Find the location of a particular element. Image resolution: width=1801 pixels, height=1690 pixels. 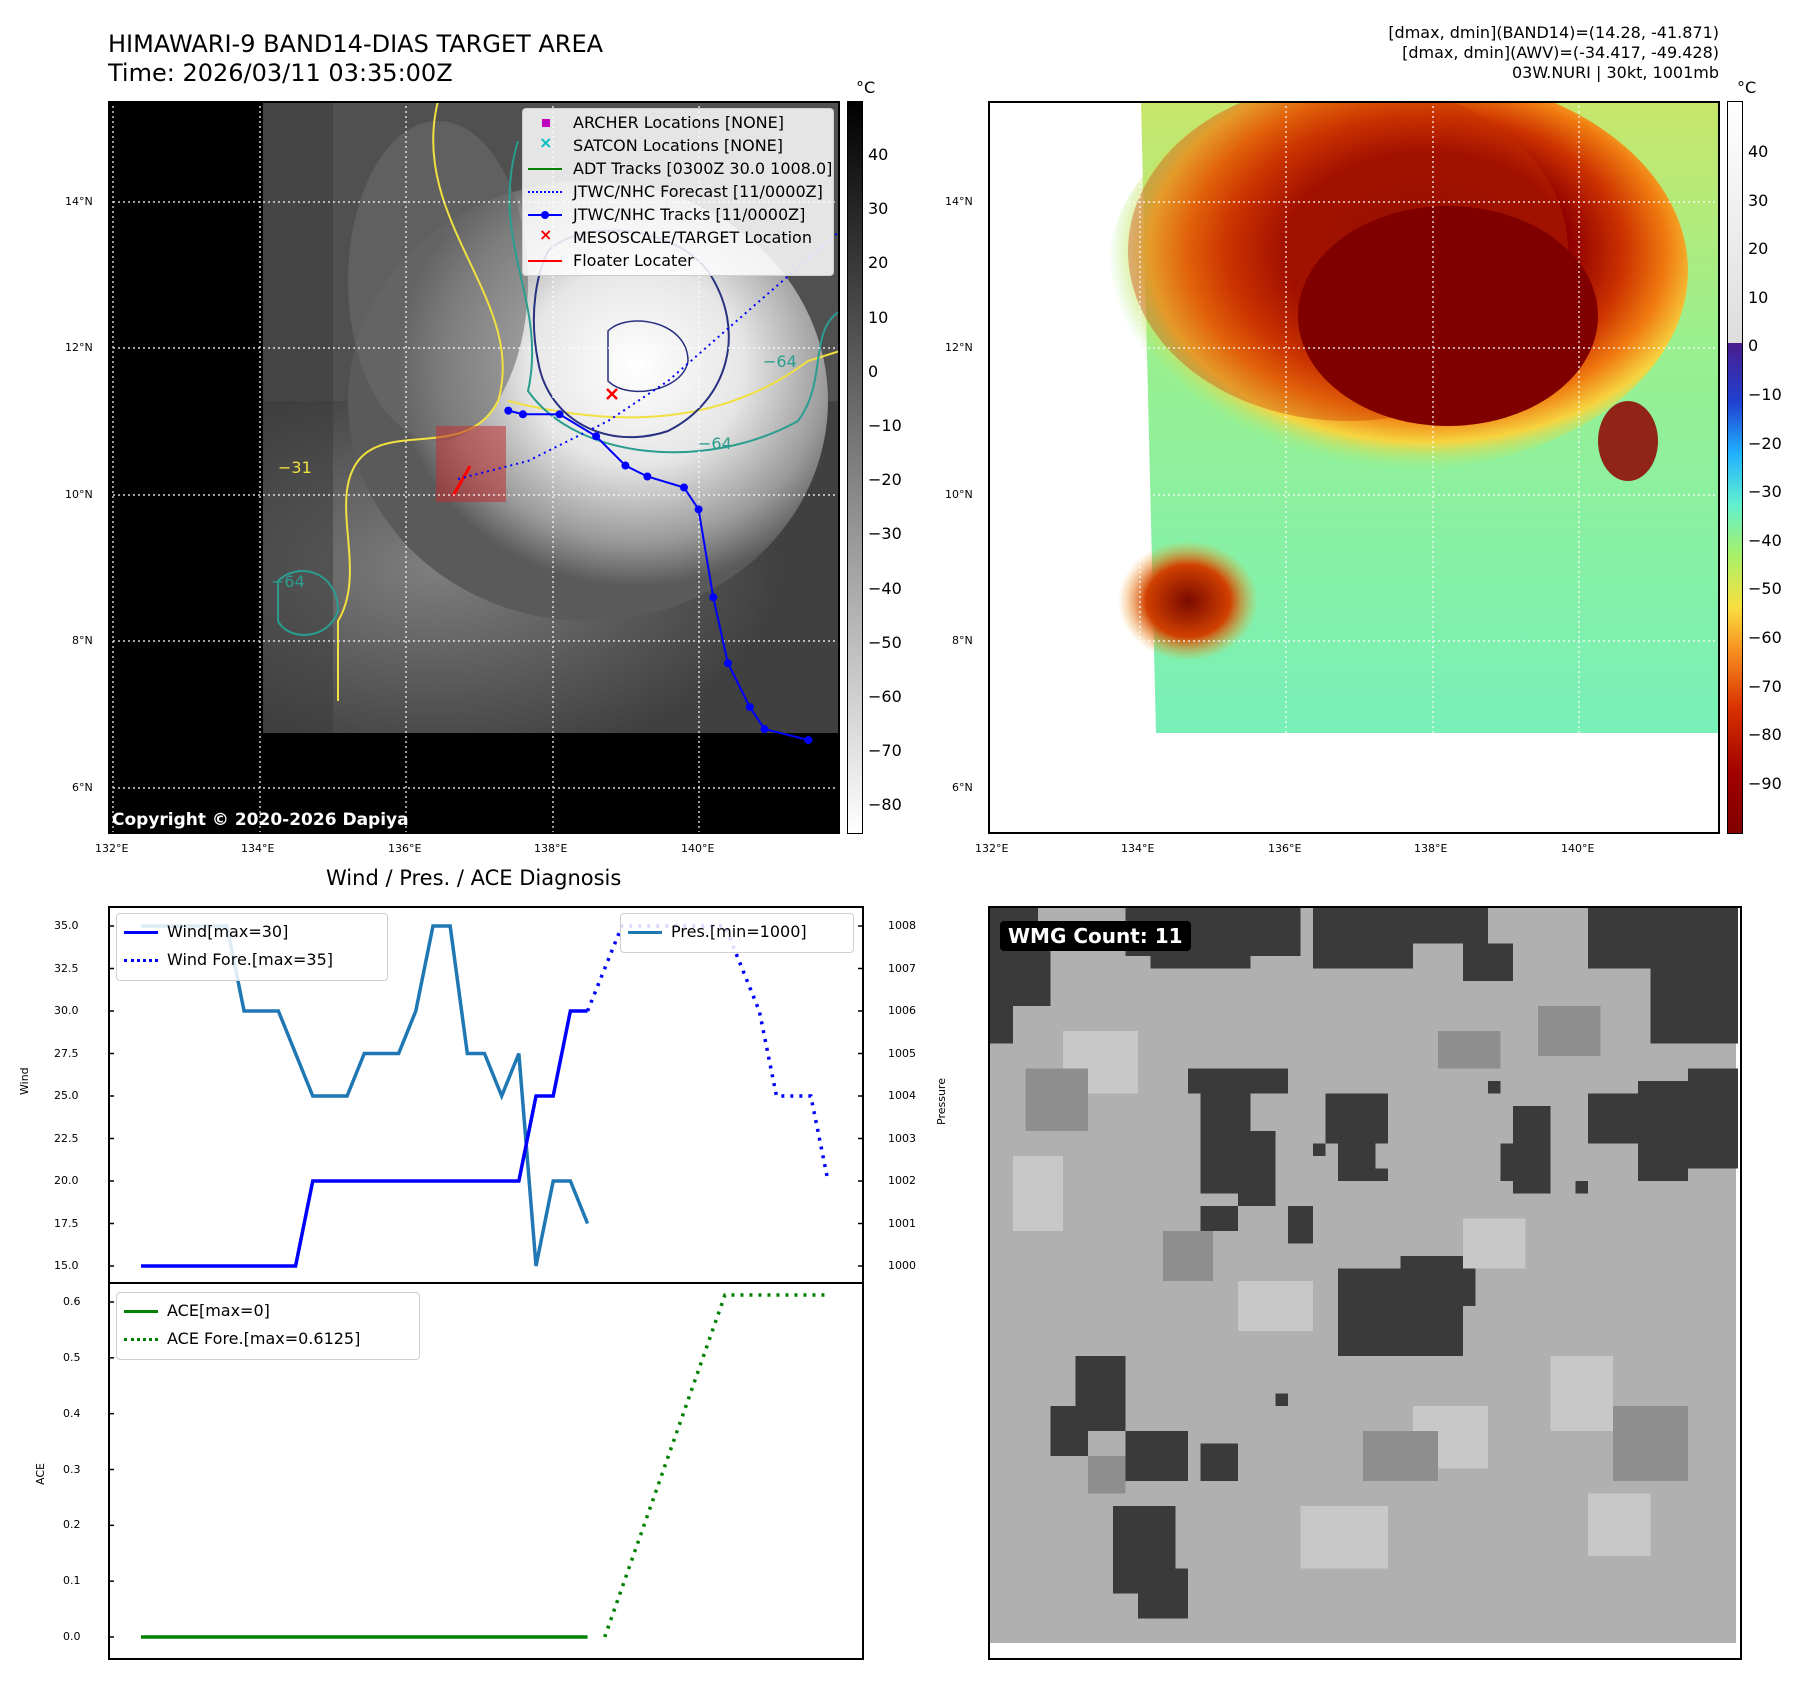

wind-tick: 15.0 is located at coordinates (66, 1265).